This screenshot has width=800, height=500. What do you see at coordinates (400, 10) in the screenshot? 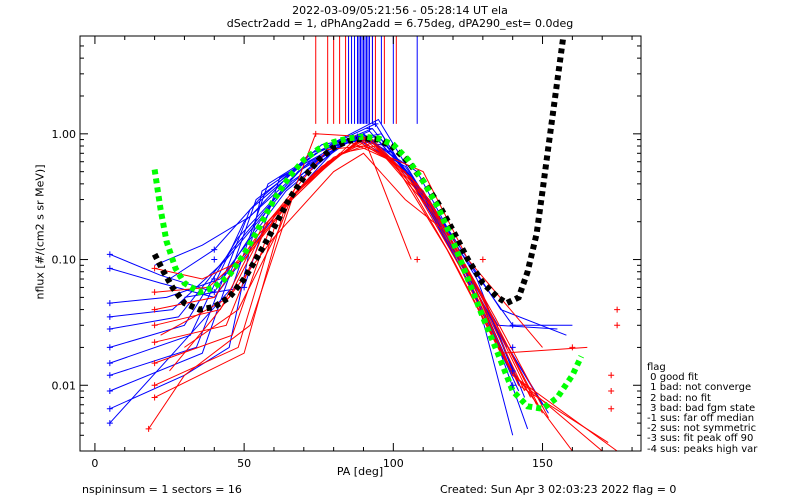
I see `chart-title-line1: 2022-03-09/05:21:56 - 05:28:14 UT ela` at bounding box center [400, 10].